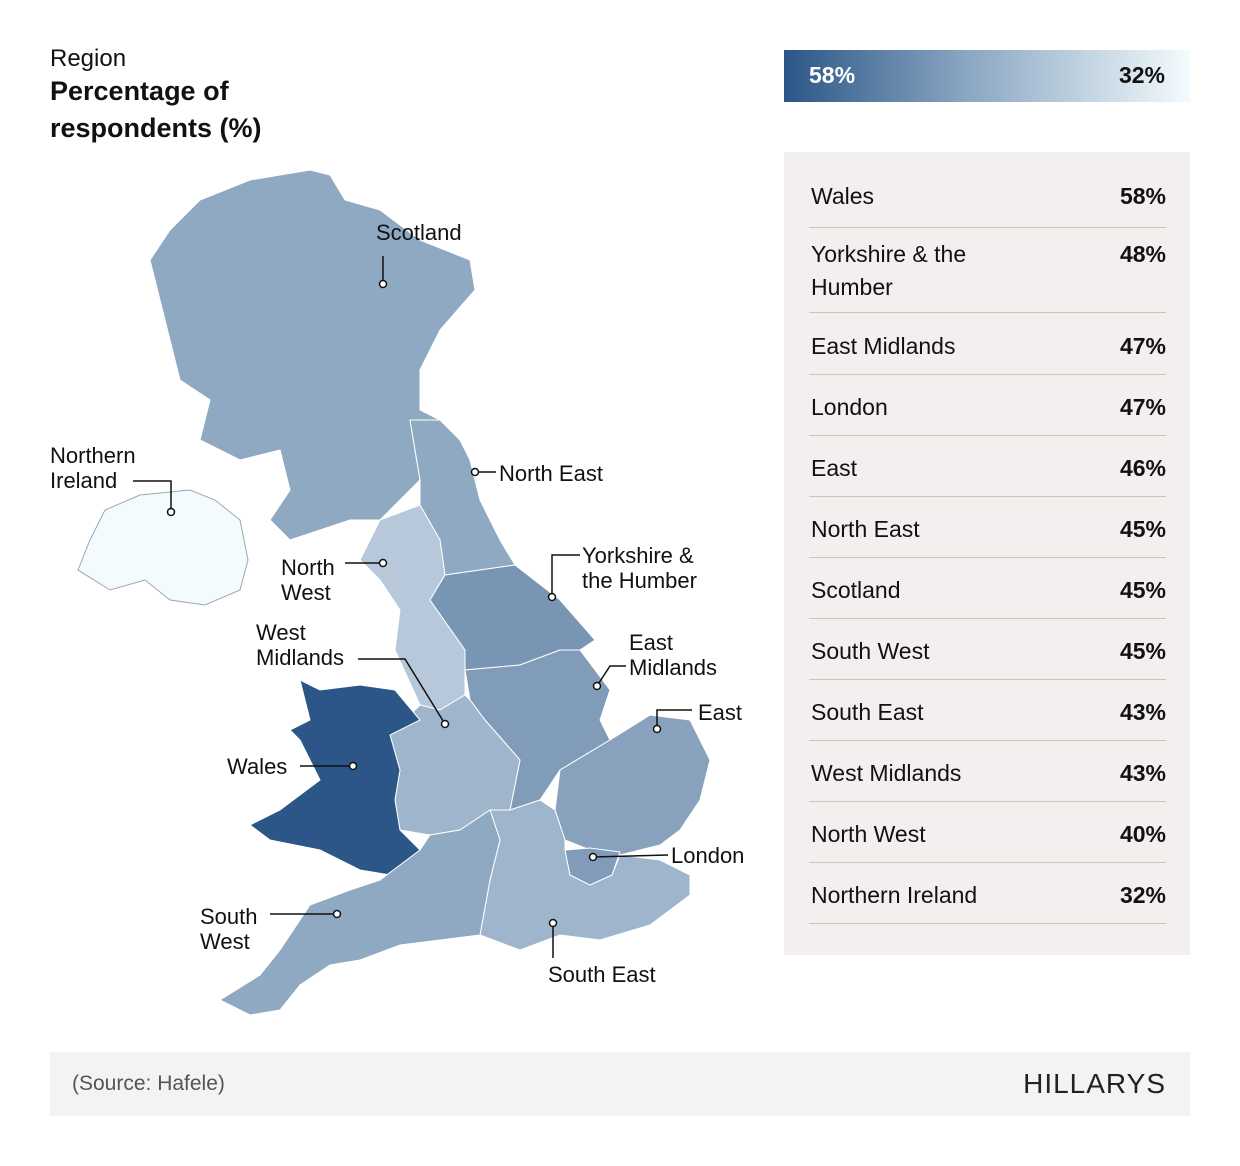  I want to click on source-note: (Source: Hafele), so click(148, 1083).